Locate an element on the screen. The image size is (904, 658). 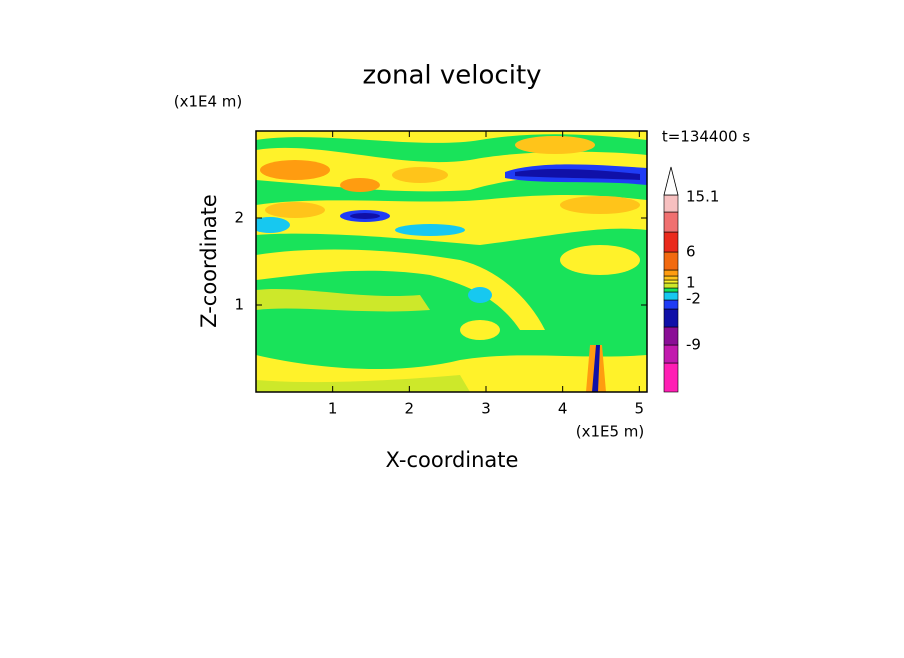
colorbar-label: 6 is located at coordinates (691, 252).